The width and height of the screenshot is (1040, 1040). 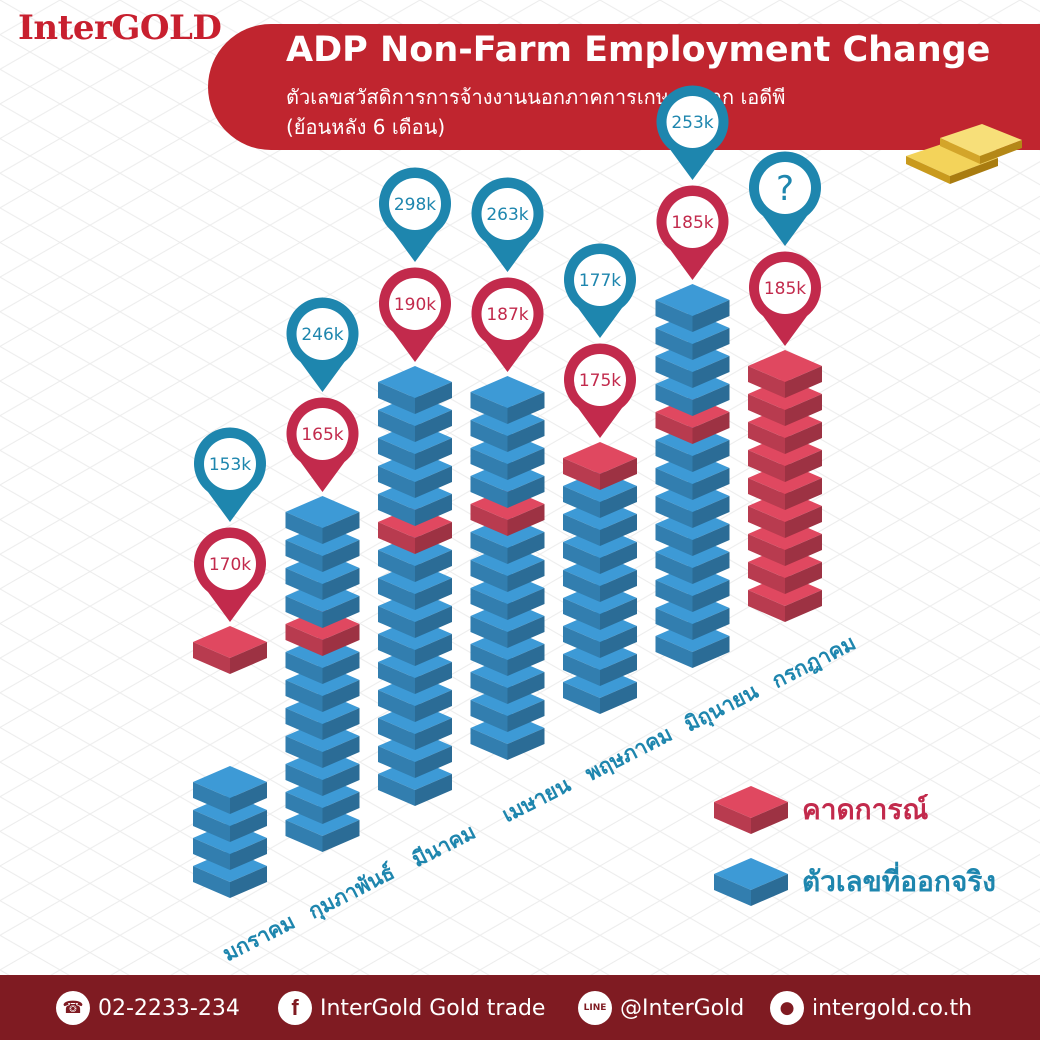 I want to click on category-label-5: พฤษภาคม, so click(x=629, y=754).